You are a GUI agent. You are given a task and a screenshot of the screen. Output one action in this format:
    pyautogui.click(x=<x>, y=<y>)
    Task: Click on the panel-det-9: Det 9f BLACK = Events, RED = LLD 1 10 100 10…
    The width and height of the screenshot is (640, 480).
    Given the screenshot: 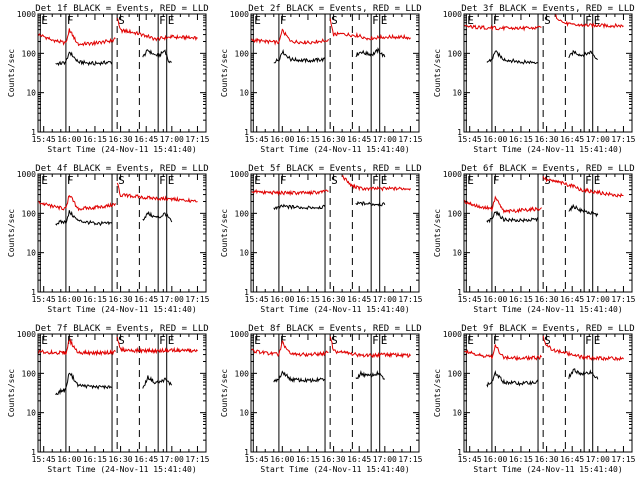 What is the action you would take?
    pyautogui.click(x=534, y=399)
    